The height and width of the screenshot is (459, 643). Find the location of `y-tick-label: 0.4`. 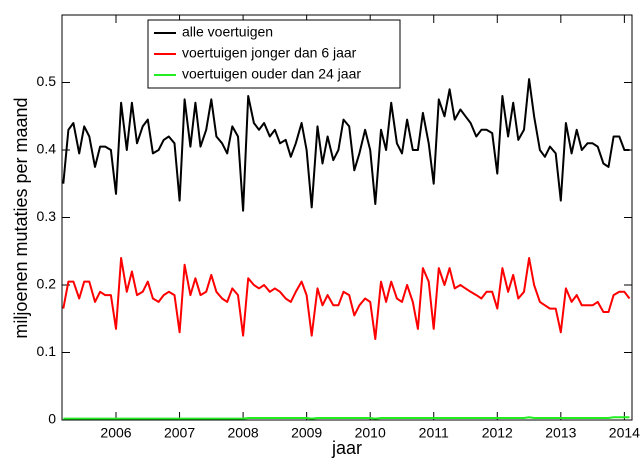

y-tick-label: 0.4 is located at coordinates (47, 149).